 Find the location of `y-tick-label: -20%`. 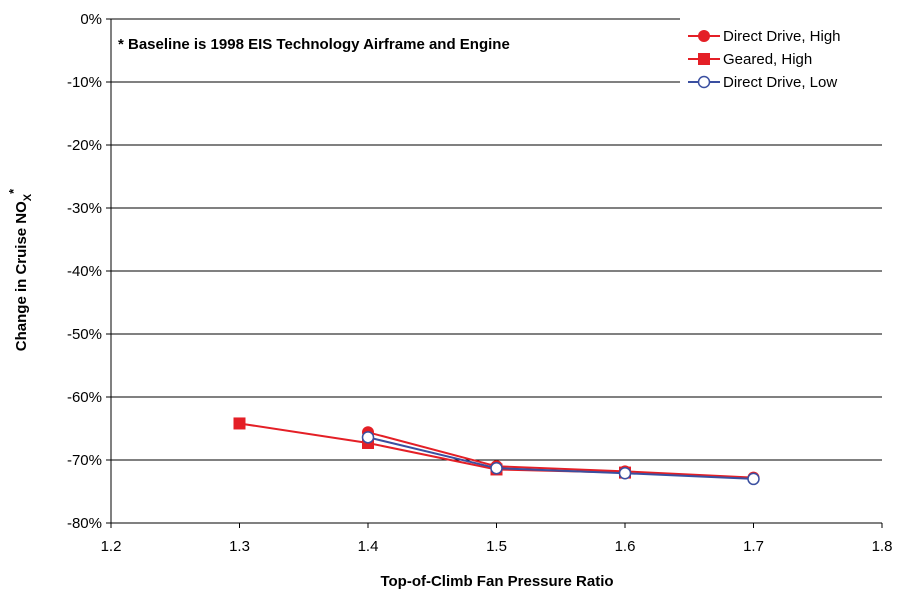

y-tick-label: -20% is located at coordinates (84, 145).